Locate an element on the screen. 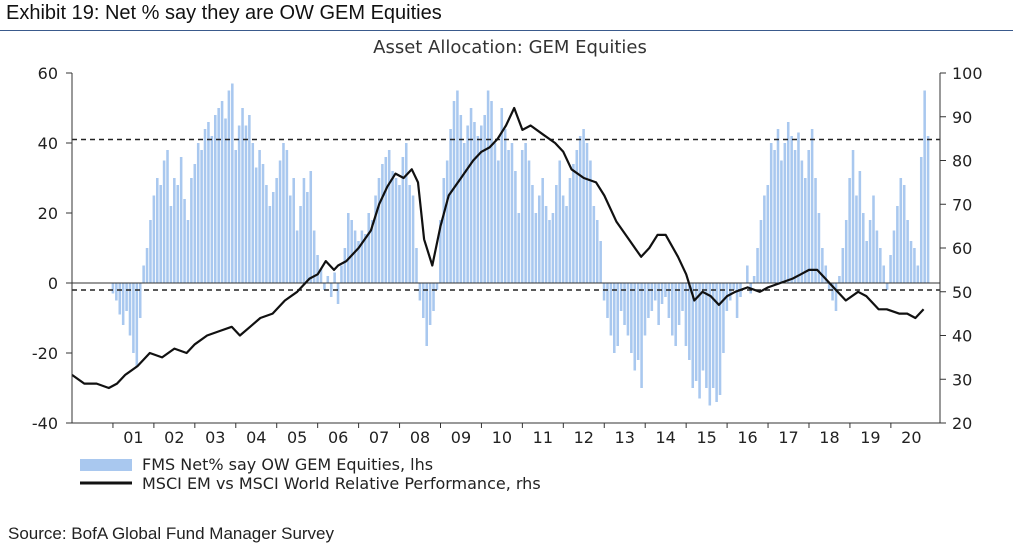 This screenshot has width=1013, height=549. y-right-tick-label: 60 is located at coordinates (962, 248).